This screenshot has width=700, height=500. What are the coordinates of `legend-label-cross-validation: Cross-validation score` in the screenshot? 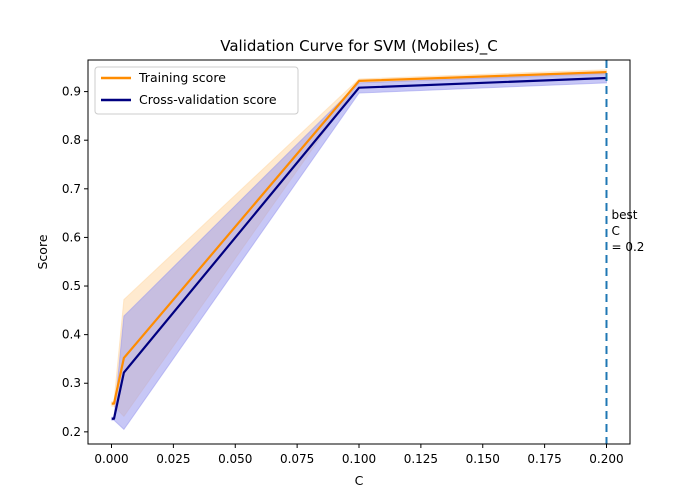 It's located at (208, 99).